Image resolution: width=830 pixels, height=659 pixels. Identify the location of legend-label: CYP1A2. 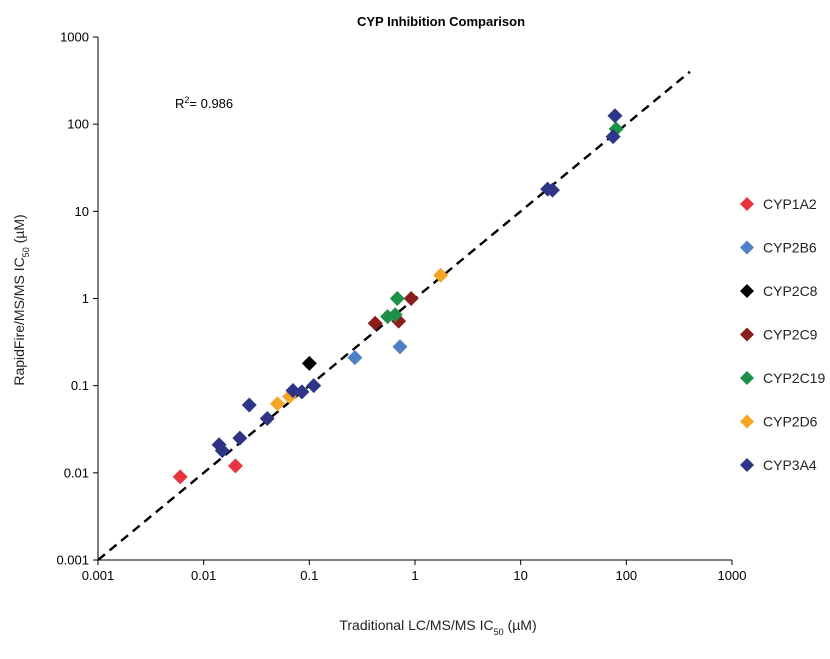
(790, 204).